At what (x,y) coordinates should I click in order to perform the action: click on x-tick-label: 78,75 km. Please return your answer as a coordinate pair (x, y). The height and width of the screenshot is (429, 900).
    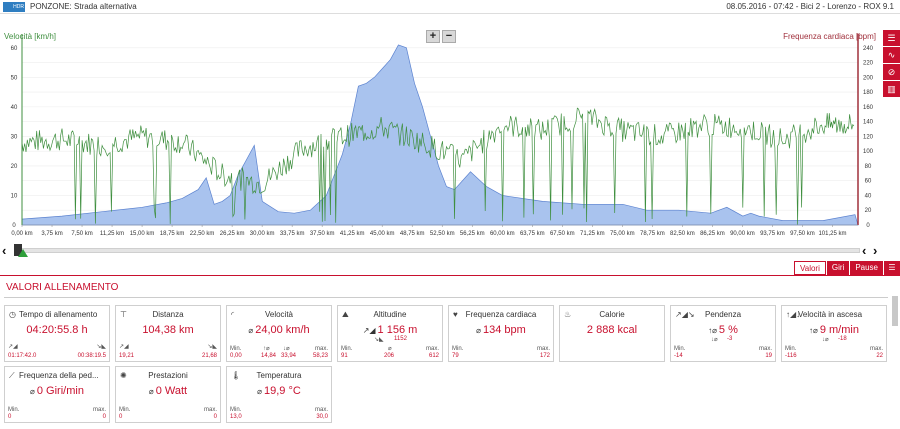
    Looking at the image, I should click on (652, 234).